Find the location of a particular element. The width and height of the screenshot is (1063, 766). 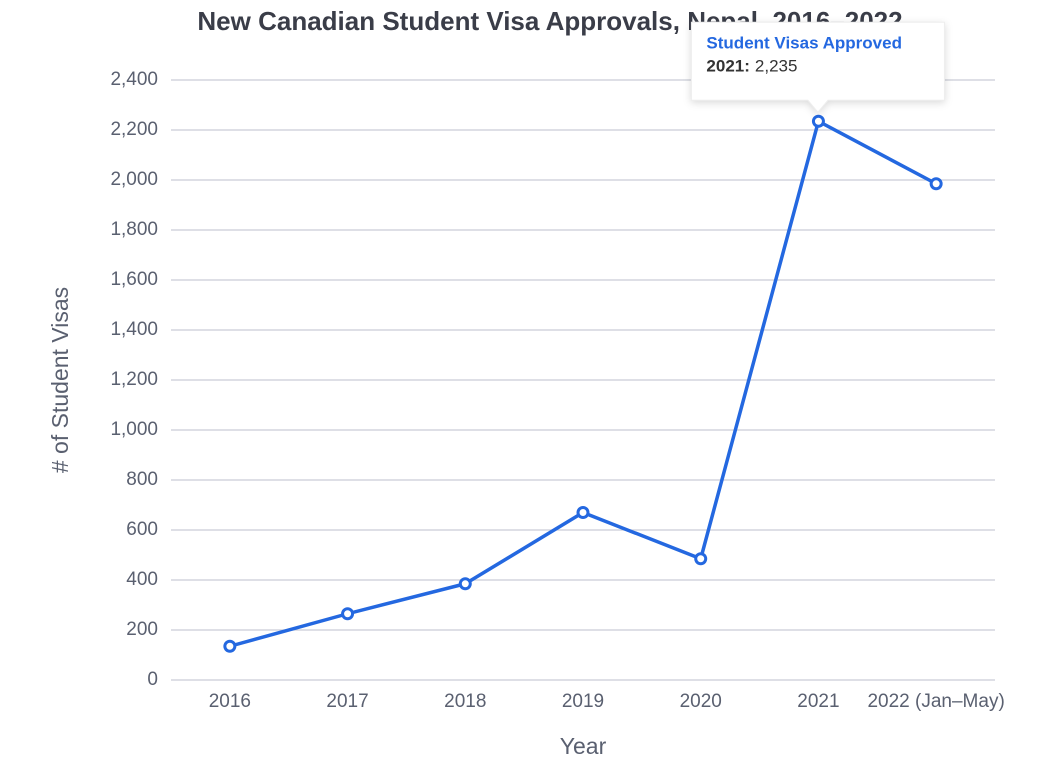

tooltip: Student Visas Approved 2021: 2,235 is located at coordinates (817, 67).